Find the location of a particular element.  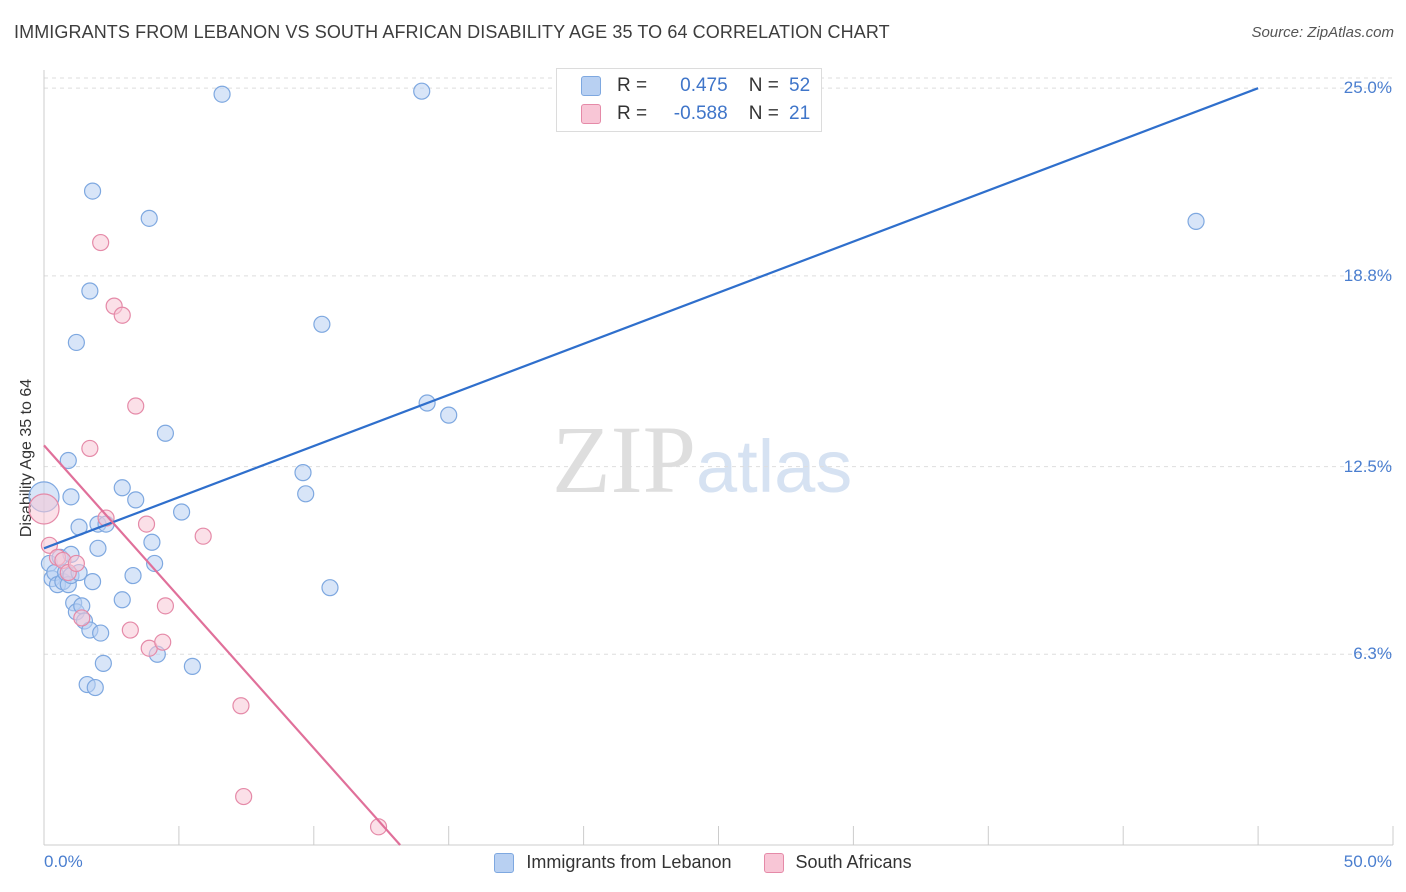

legend-row-lebanon: R = 0.475 N = 52 is located at coordinates (695, 86).